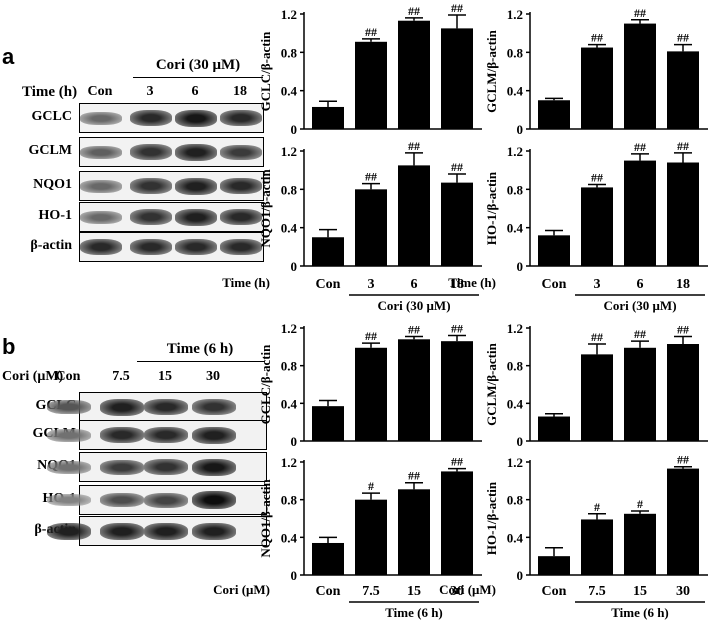  What do you see at coordinates (640, 612) in the screenshot?
I see `x-group-label: Time (6 h)` at bounding box center [640, 612].